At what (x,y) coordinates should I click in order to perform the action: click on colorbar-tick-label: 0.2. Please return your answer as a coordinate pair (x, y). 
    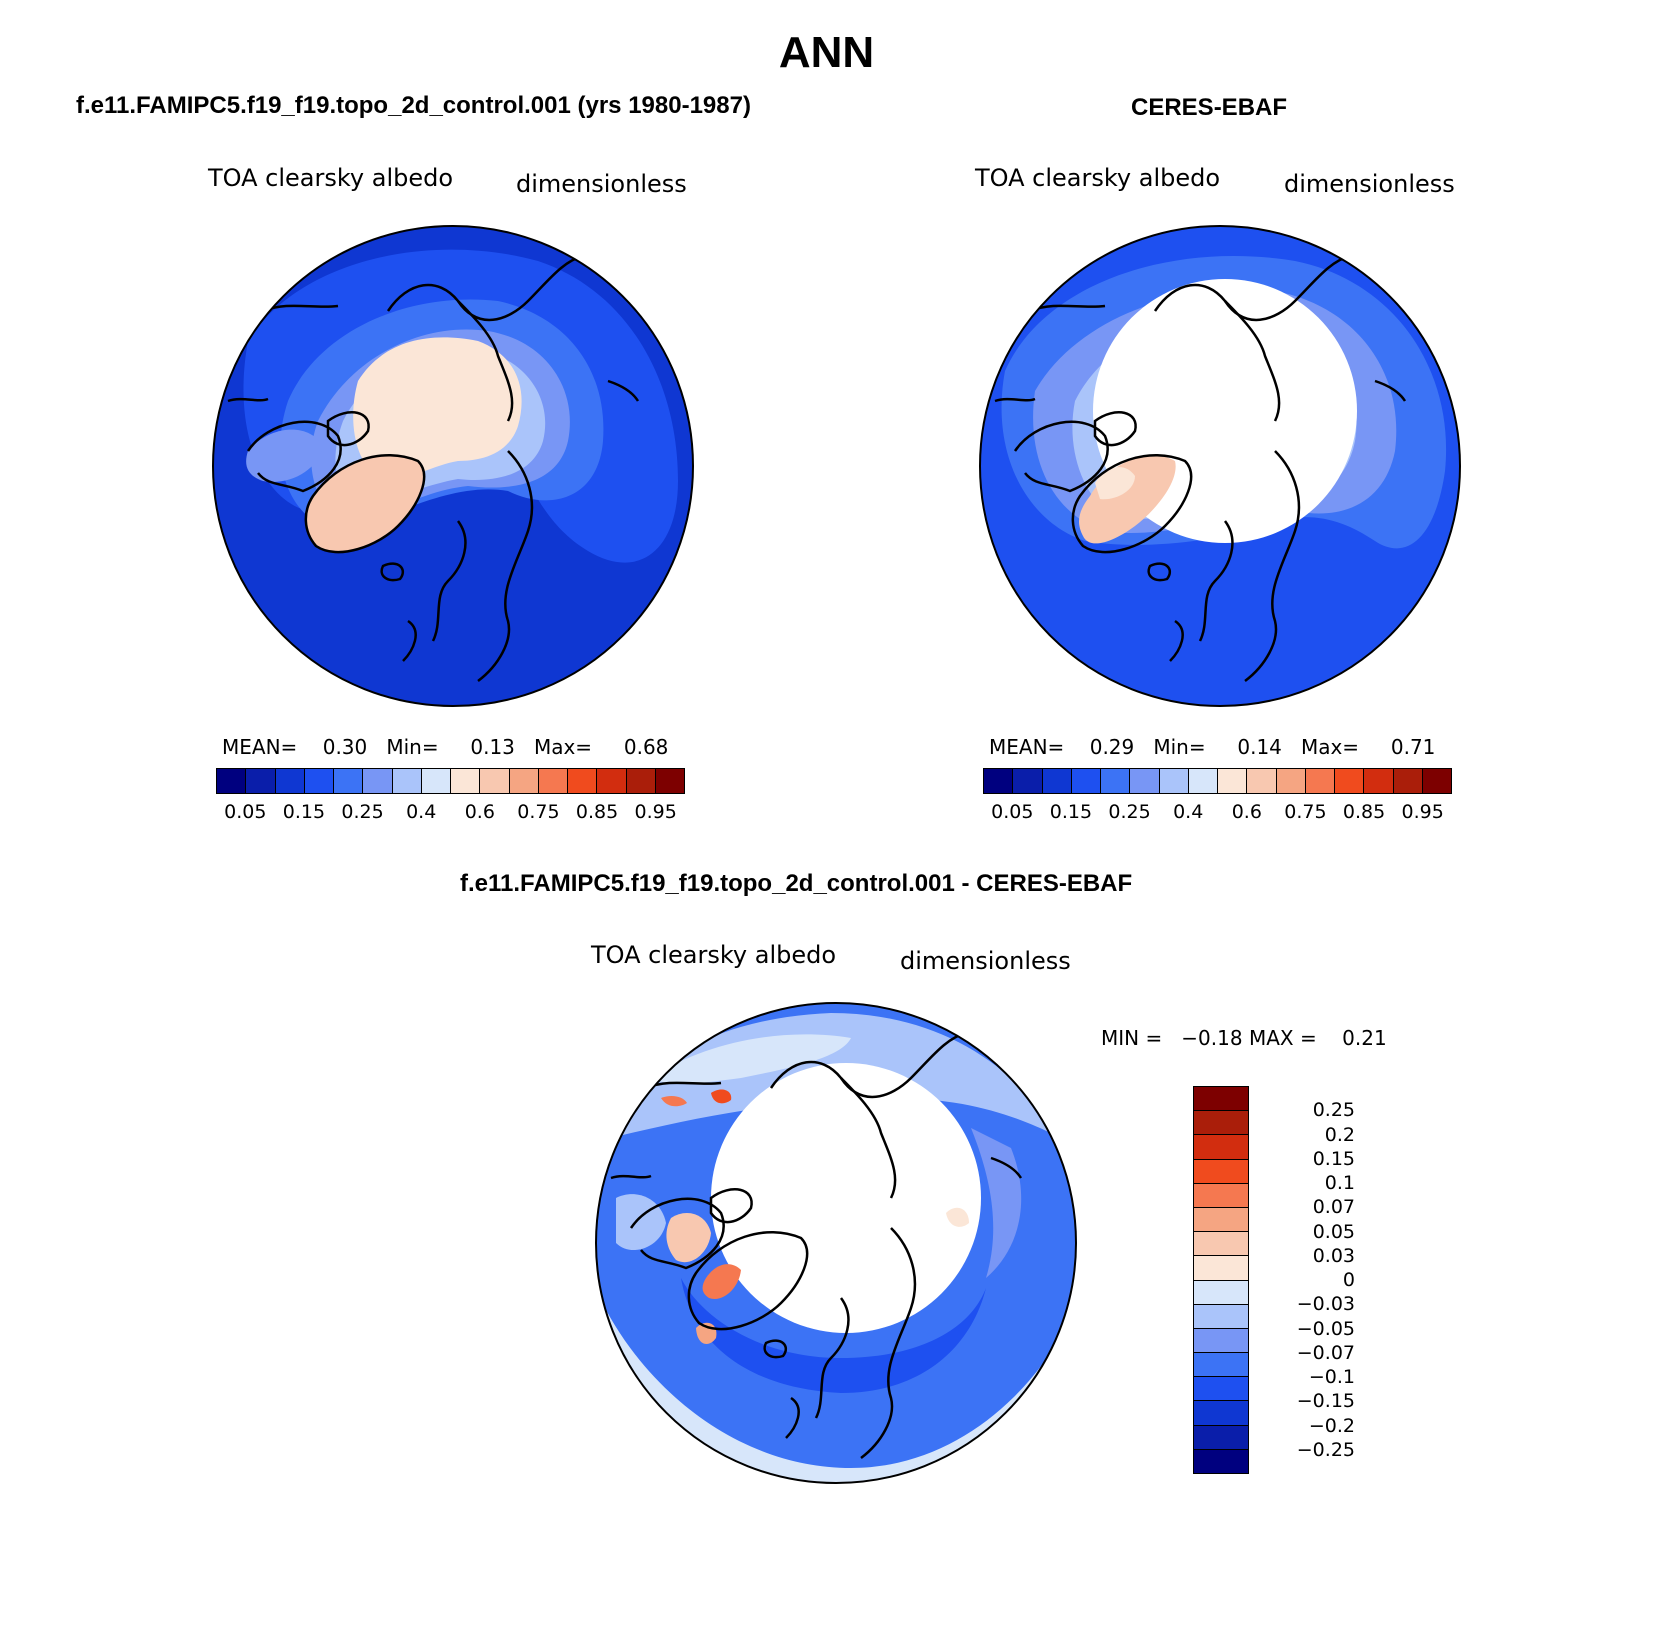
    Looking at the image, I should click on (1339, 1134).